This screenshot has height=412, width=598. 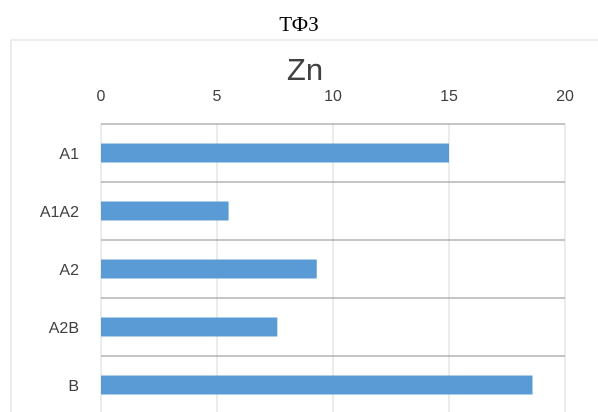 I want to click on x-tick-label-3: 15, so click(x=449, y=96).